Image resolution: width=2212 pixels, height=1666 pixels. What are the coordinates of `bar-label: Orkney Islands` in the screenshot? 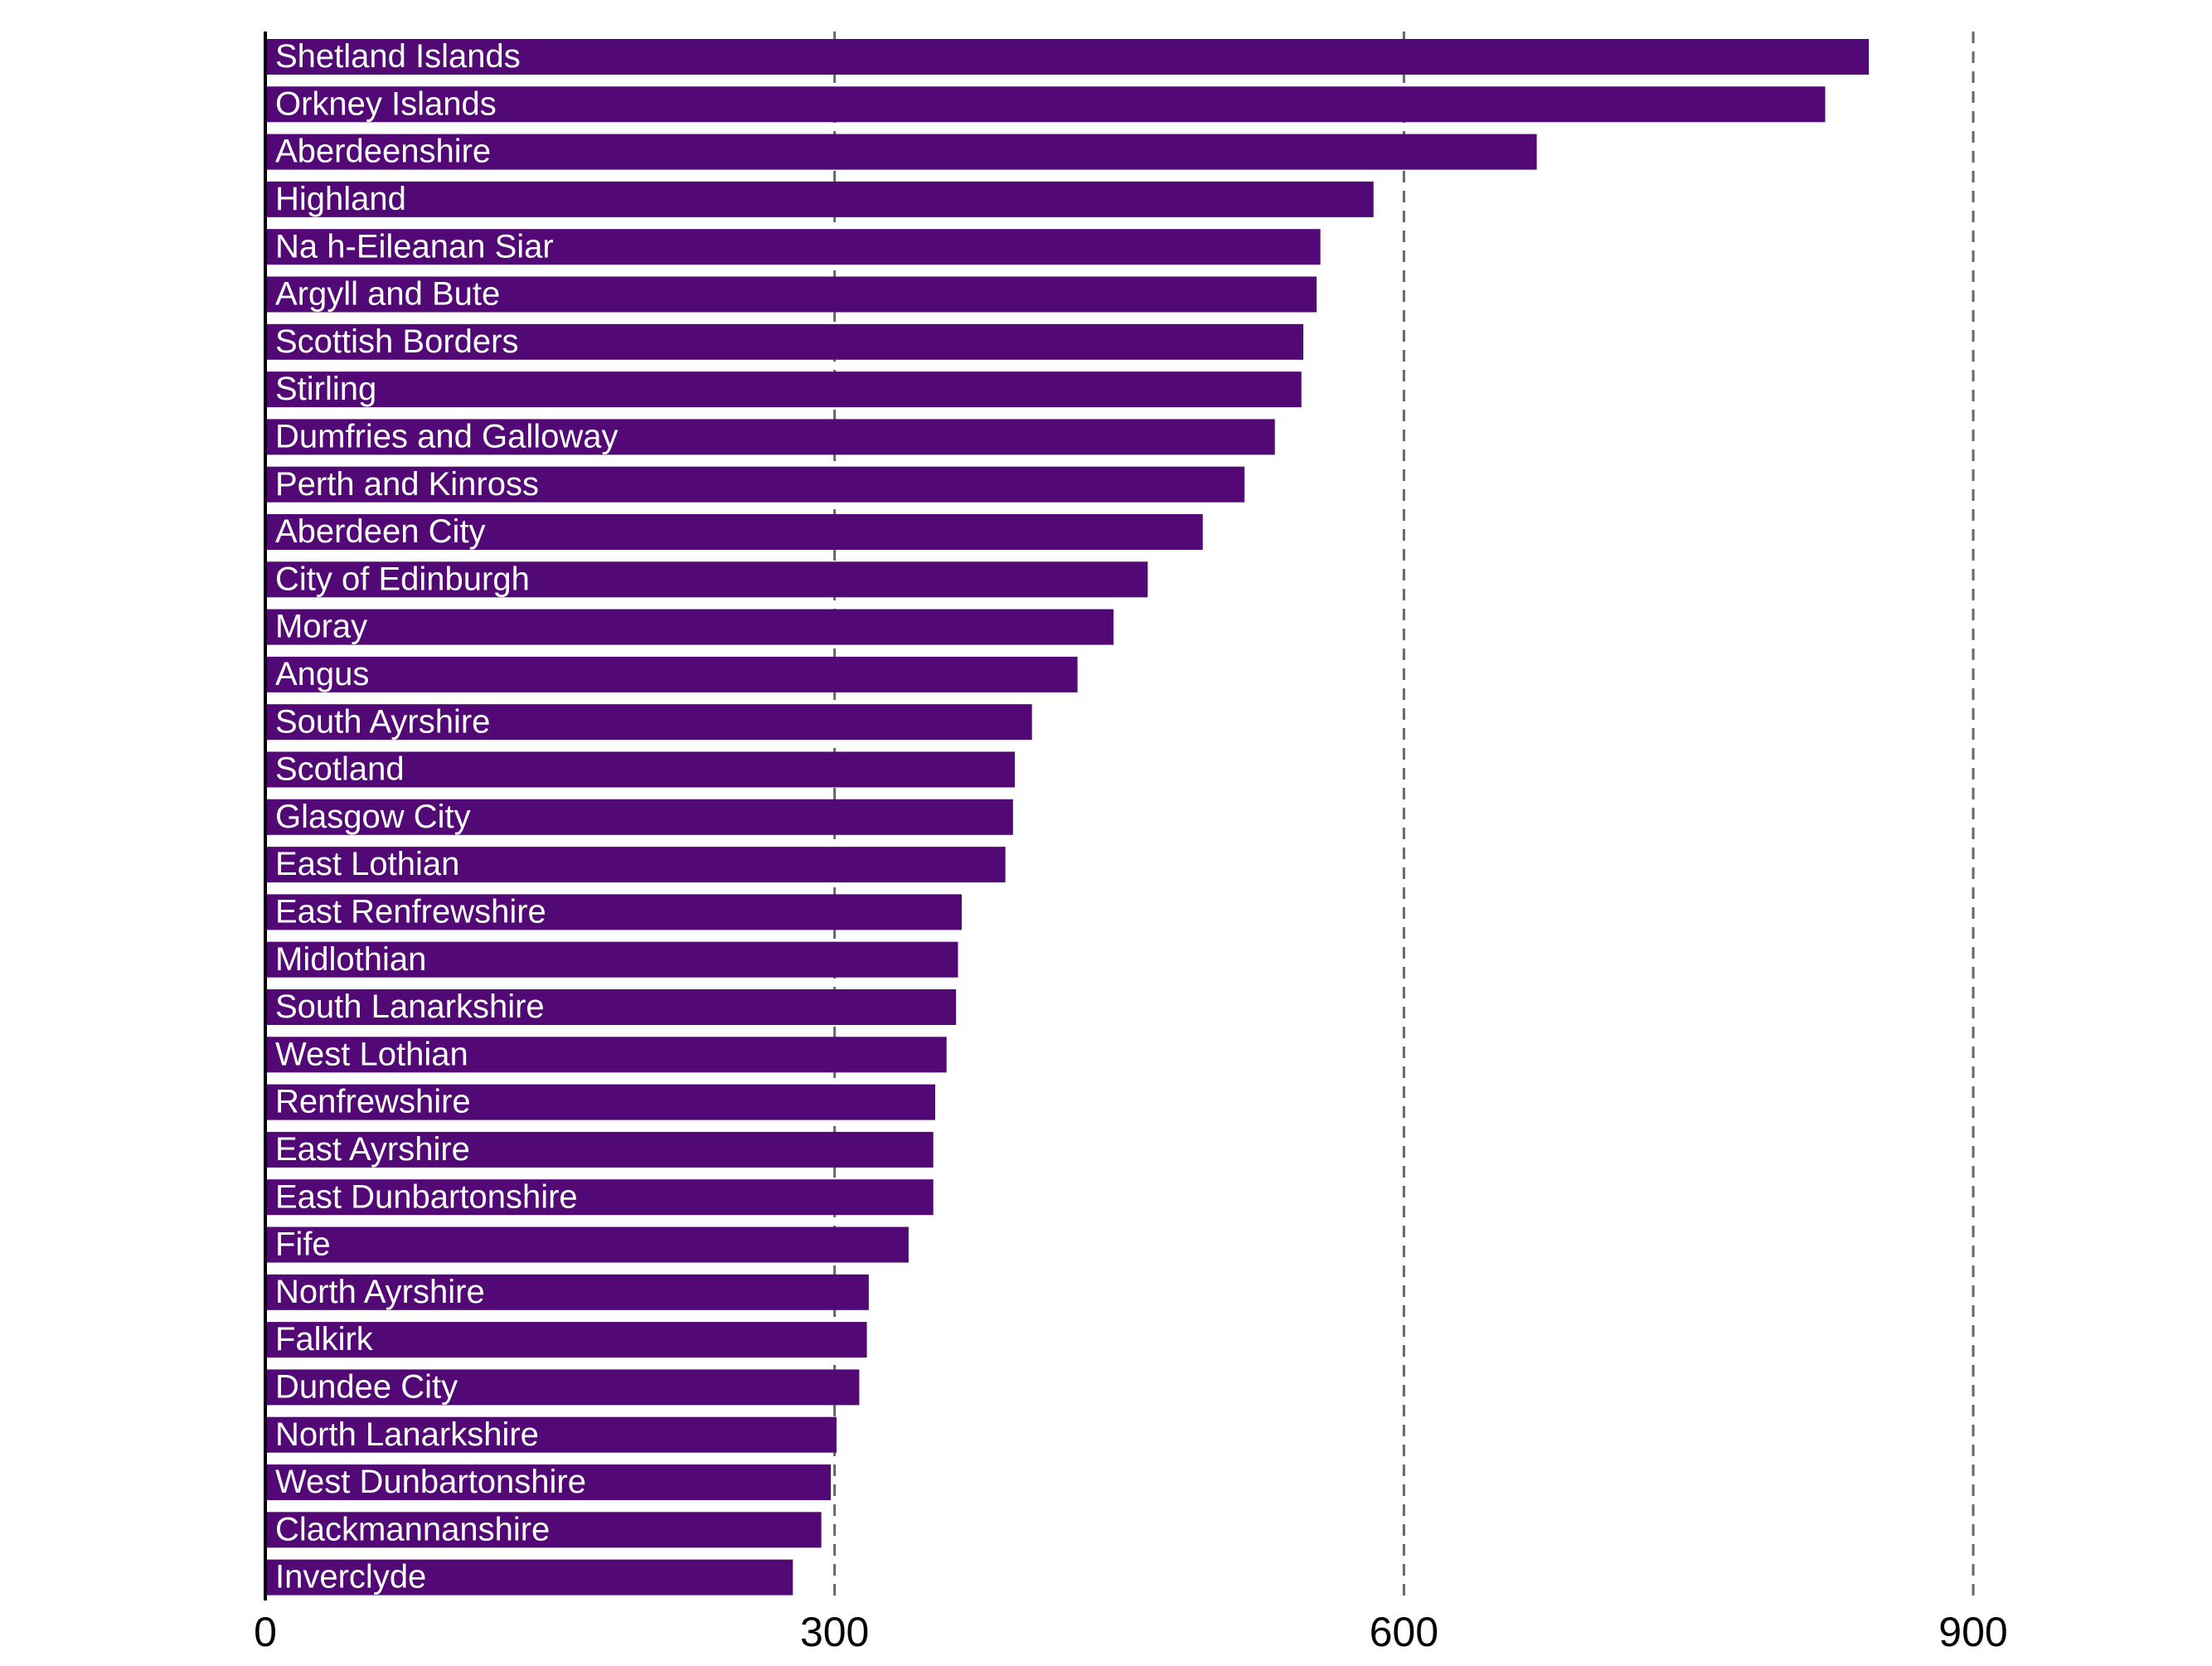 It's located at (386, 103).